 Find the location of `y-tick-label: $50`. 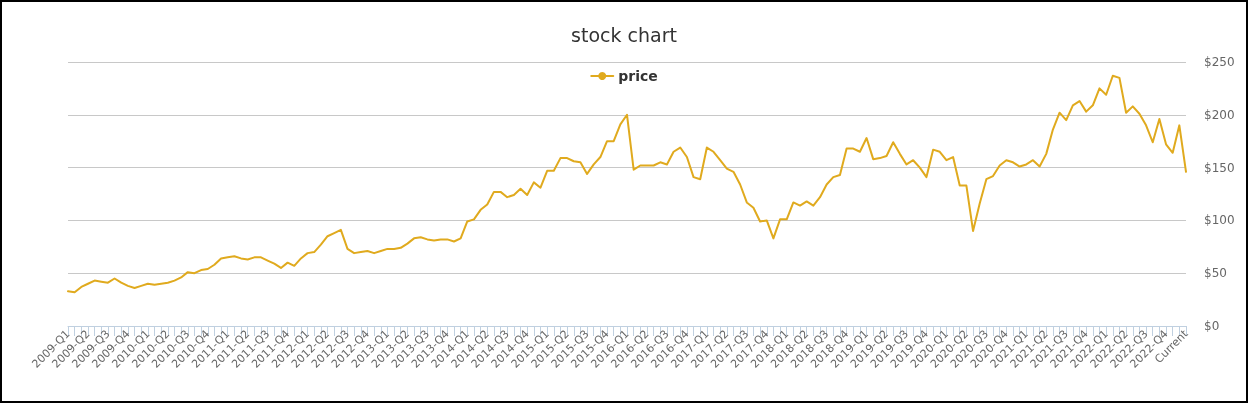

y-tick-label: $50 is located at coordinates (1215, 273).